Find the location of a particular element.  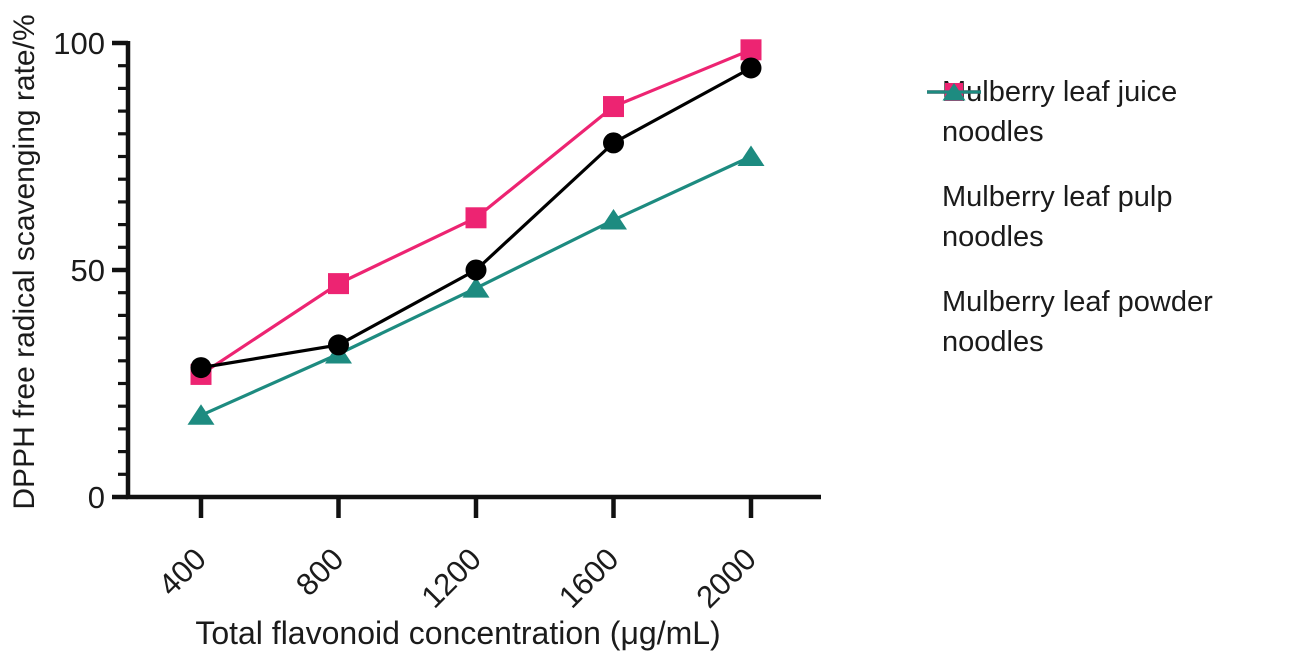

x-tick-label: 2000 is located at coordinates (726, 578).